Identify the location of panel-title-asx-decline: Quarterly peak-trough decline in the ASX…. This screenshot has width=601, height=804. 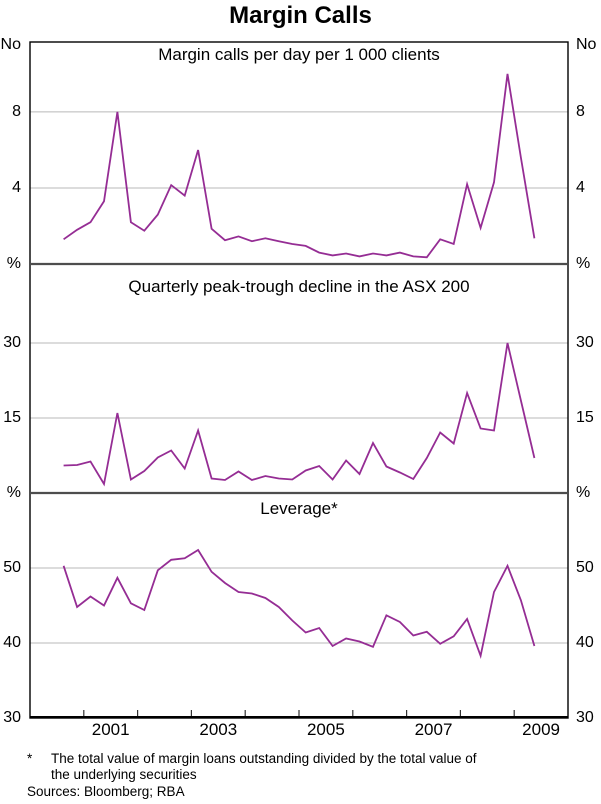
(299, 286).